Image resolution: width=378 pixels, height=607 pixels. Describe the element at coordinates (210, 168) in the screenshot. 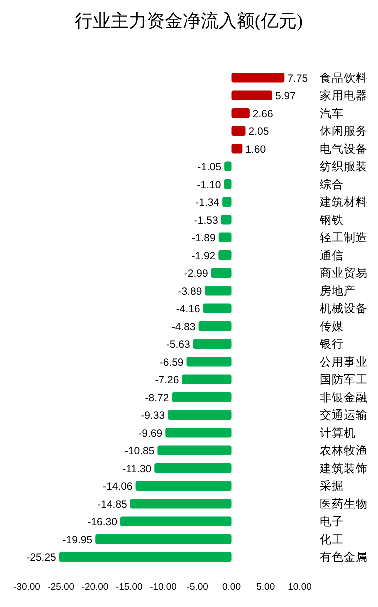

I see `data-label: -1.05` at that location.